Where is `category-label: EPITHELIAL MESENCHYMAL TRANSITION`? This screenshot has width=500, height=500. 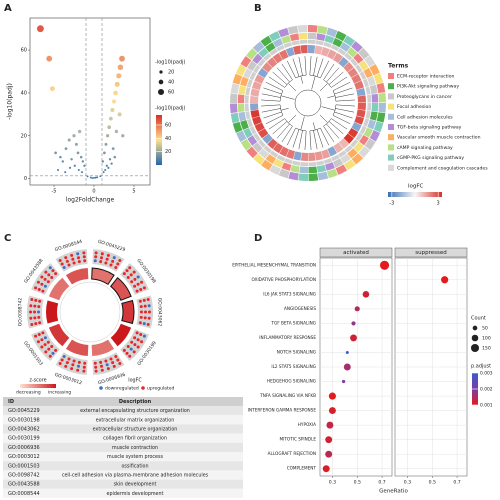 category-label: EPITHELIAL MESENCHYMAL TRANSITION is located at coordinates (274, 264).